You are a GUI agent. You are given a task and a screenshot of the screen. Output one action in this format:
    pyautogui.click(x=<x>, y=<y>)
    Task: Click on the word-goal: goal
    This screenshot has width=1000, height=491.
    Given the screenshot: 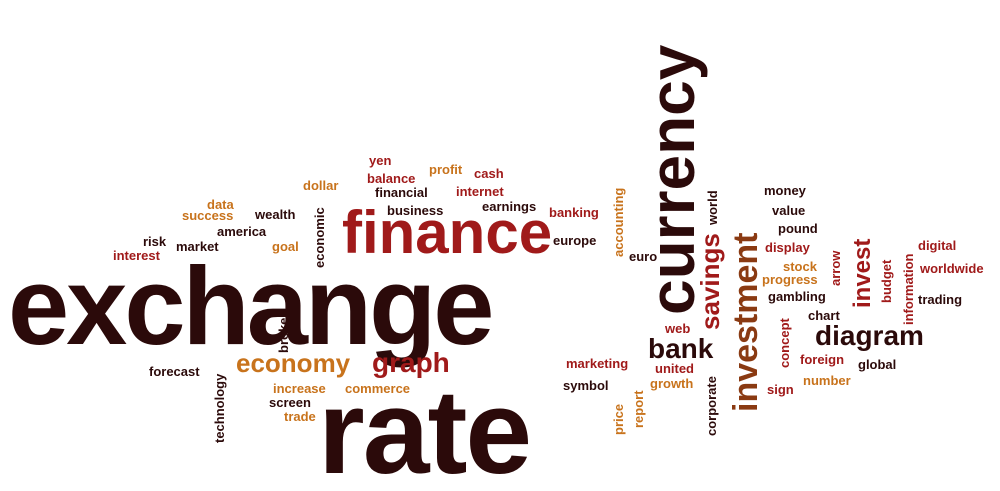 What is the action you would take?
    pyautogui.click(x=285, y=246)
    